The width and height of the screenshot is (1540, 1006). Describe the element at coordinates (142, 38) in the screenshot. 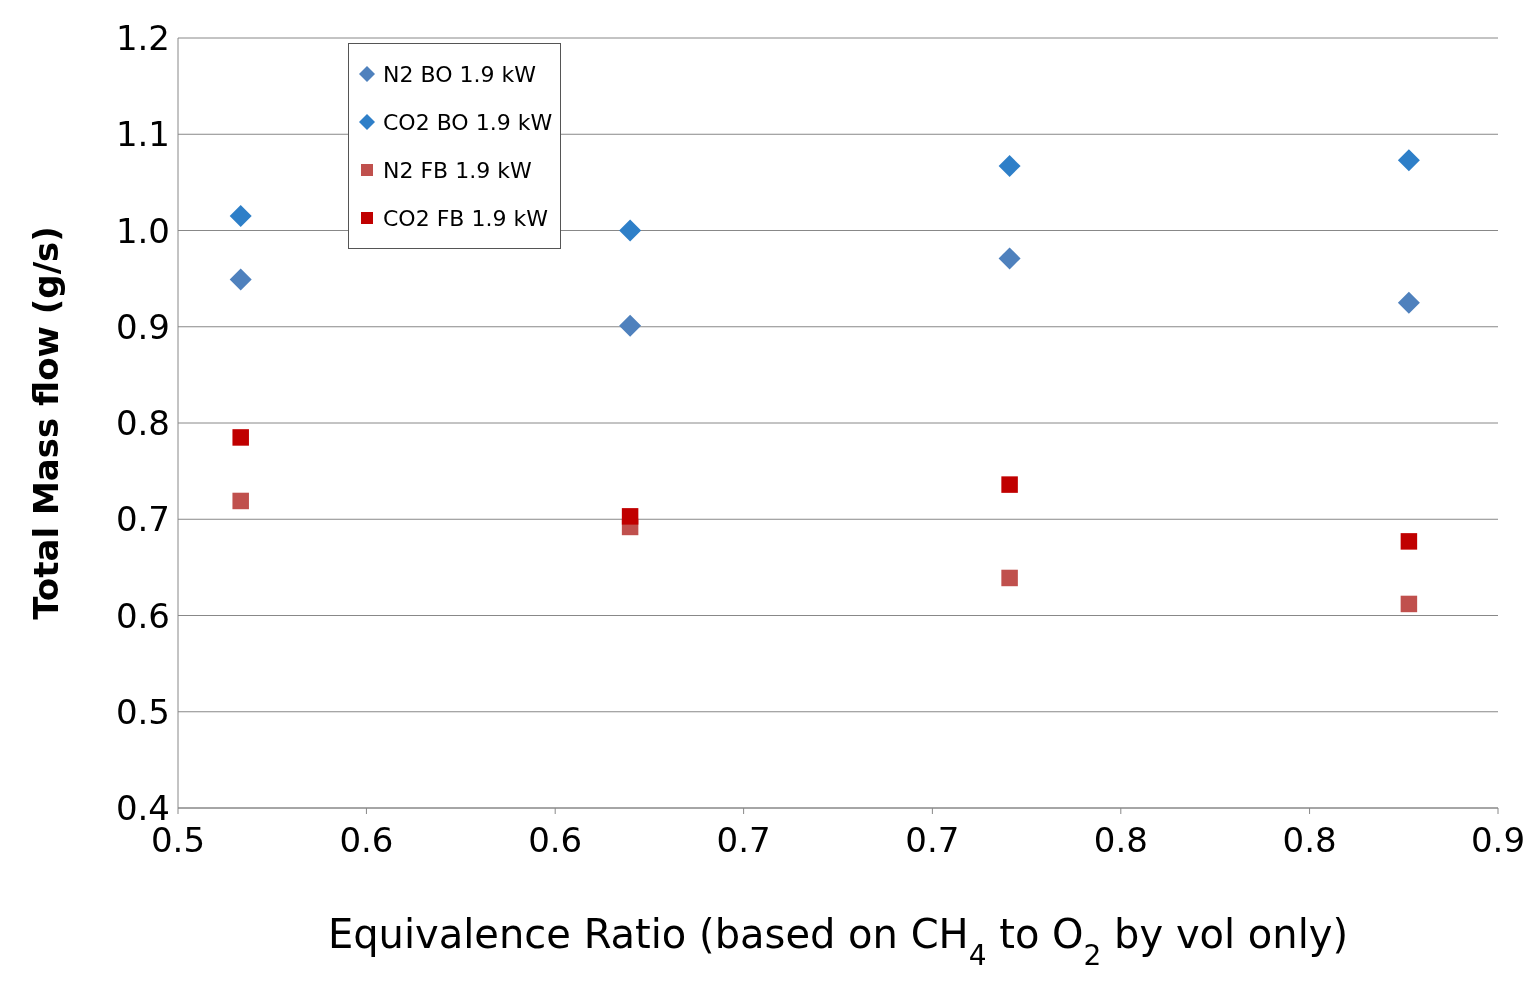

I see `y-tick-label: 1.2` at that location.